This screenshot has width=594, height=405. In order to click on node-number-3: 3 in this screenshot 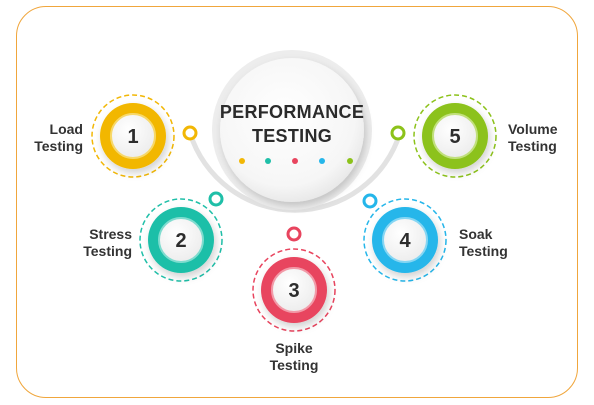, I will do `click(293, 291)`.